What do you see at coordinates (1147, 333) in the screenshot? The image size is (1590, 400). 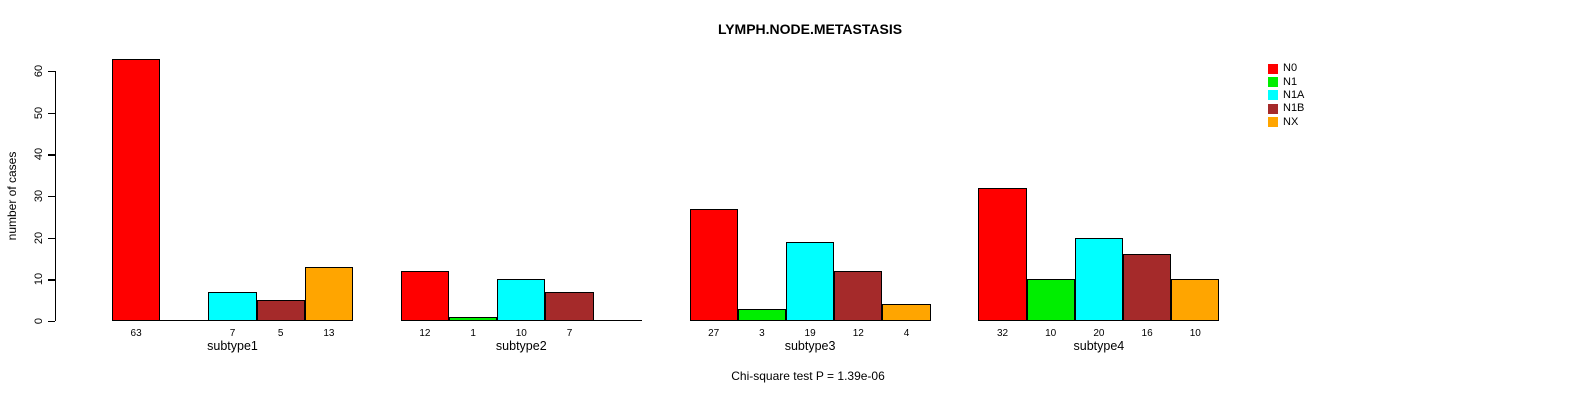 I see `bar-value-label: 16` at bounding box center [1147, 333].